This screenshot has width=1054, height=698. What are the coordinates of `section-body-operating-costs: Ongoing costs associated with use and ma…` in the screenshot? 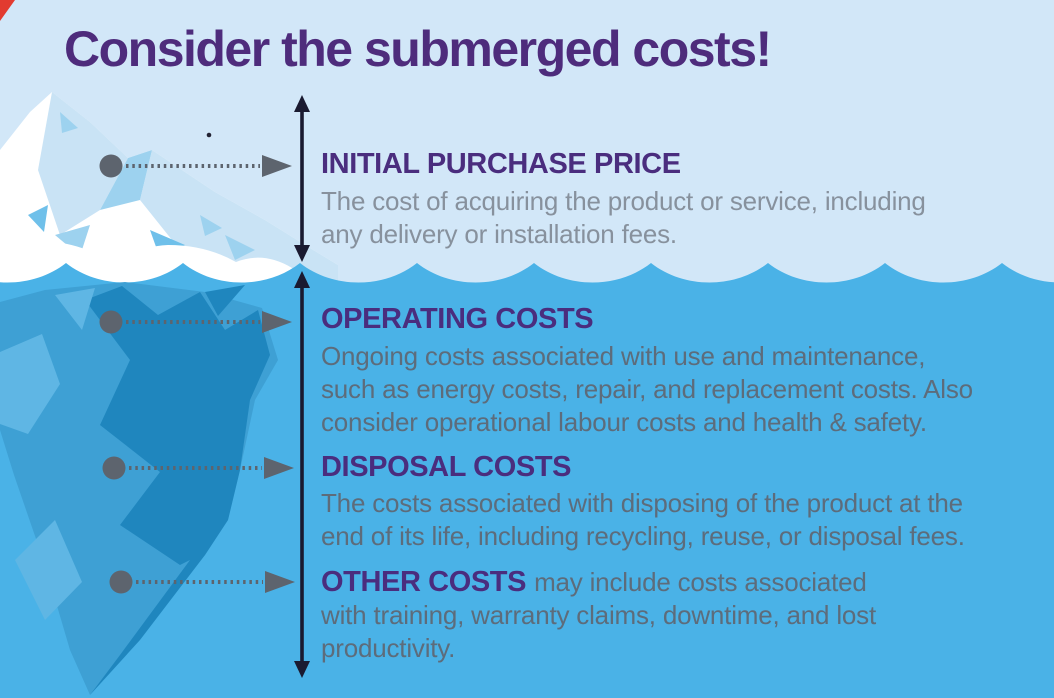 It's located at (647, 389).